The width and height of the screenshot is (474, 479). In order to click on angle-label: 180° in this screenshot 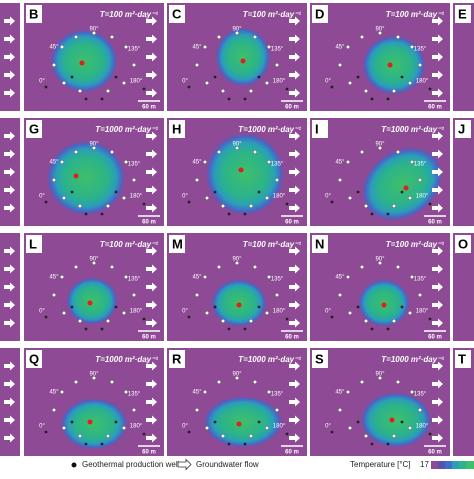, I will do `click(422, 82)`.